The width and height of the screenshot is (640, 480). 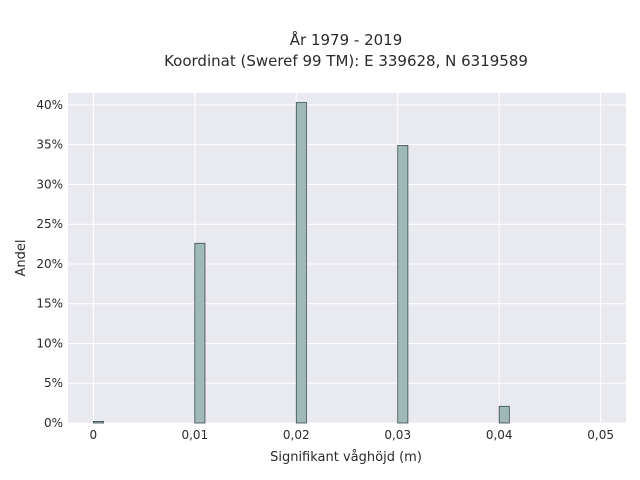 What do you see at coordinates (53, 383) in the screenshot?
I see `y-tick-label-1: 5%` at bounding box center [53, 383].